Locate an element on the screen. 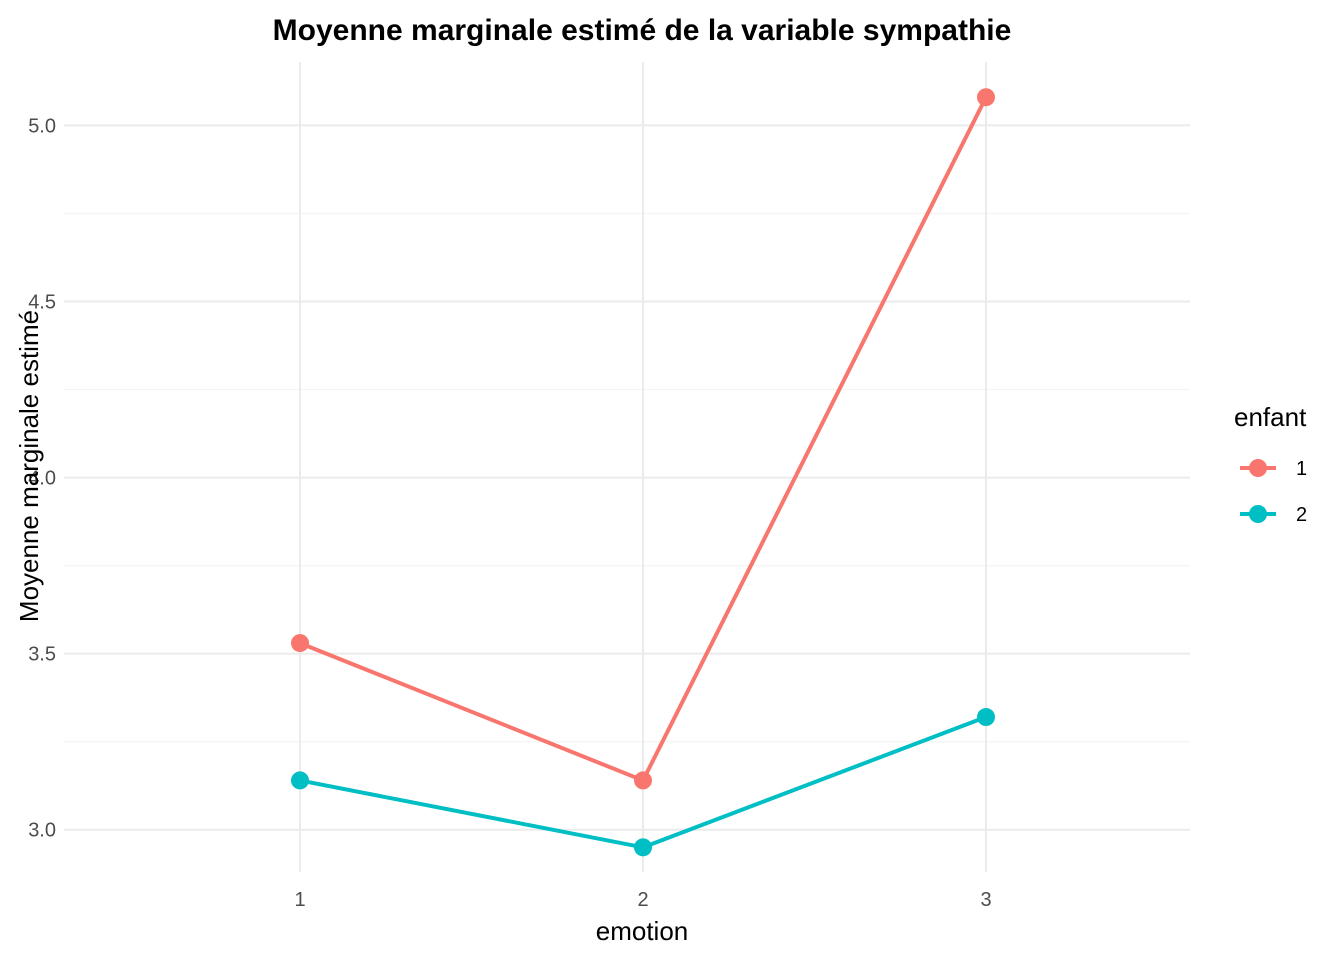 Image resolution: width=1344 pixels, height=960 pixels. legend-item-1: 1 is located at coordinates (1273, 469).